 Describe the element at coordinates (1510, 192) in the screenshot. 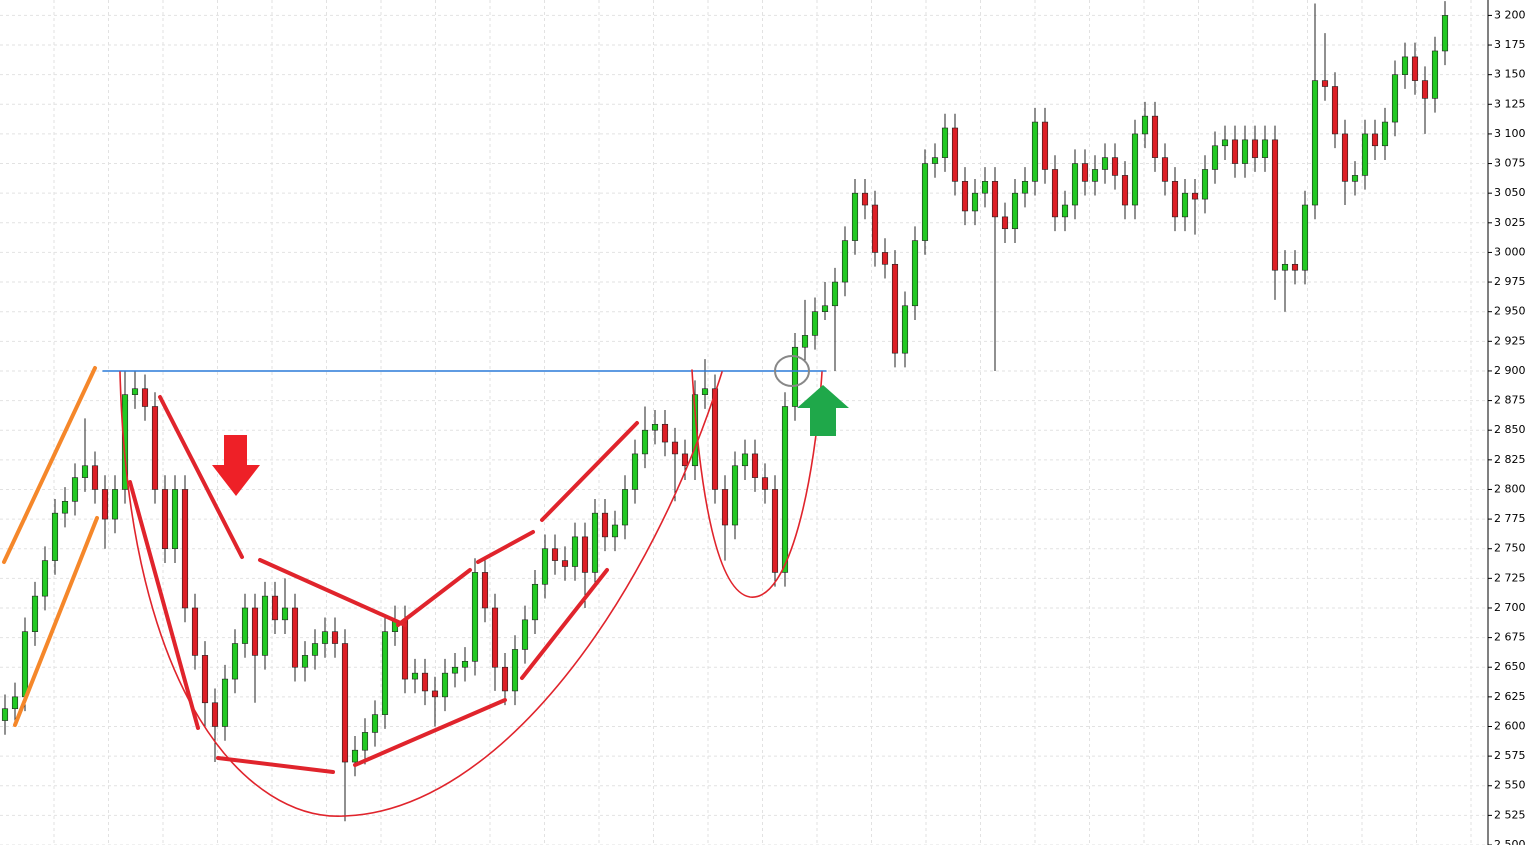

I see `y-tick-label: 3 050` at that location.